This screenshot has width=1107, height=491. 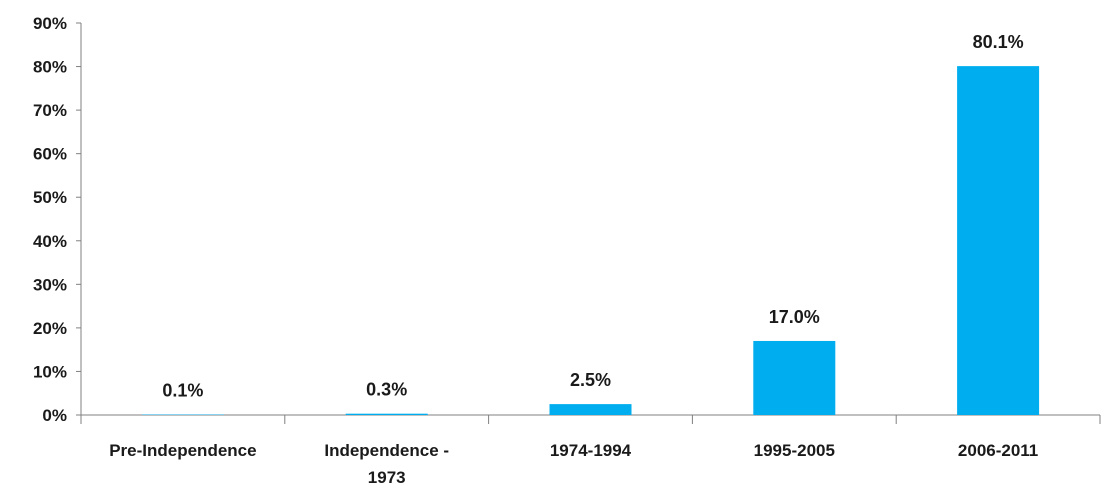 What do you see at coordinates (182, 391) in the screenshot?
I see `bar-value-label: 0.1%` at bounding box center [182, 391].